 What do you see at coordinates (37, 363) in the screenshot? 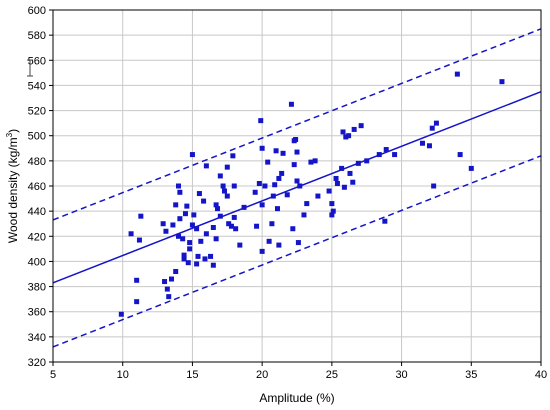
I see `y-tick-label: 320` at bounding box center [37, 363].